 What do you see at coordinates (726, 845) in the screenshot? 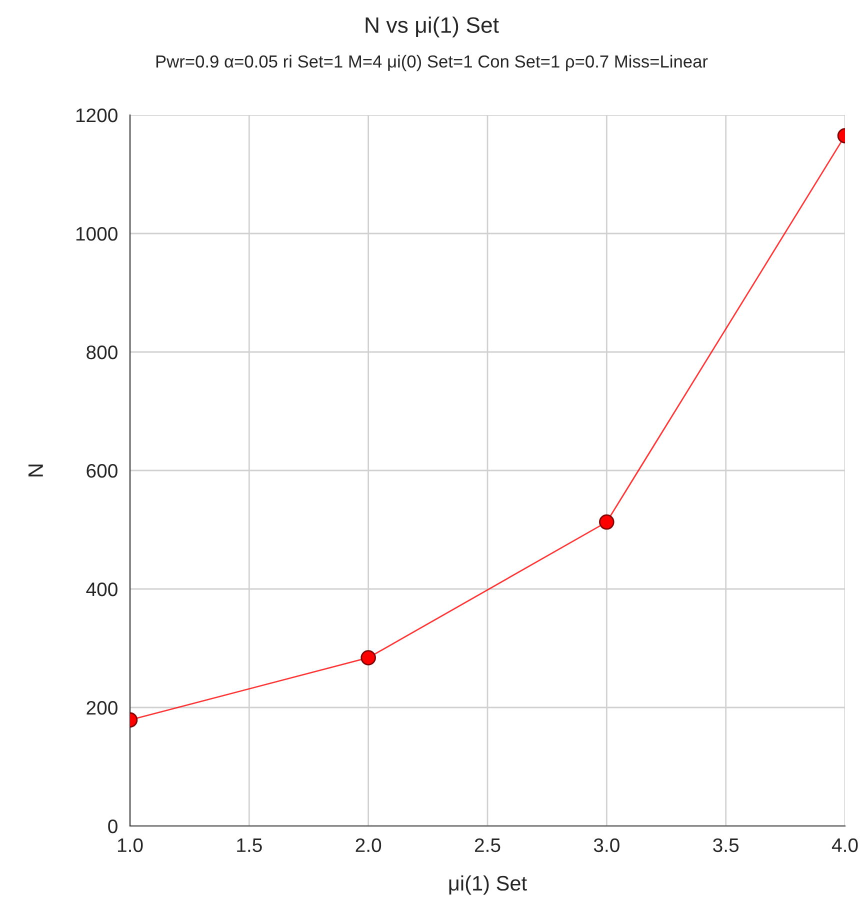
I see `x-tick-label: 3.5` at bounding box center [726, 845].